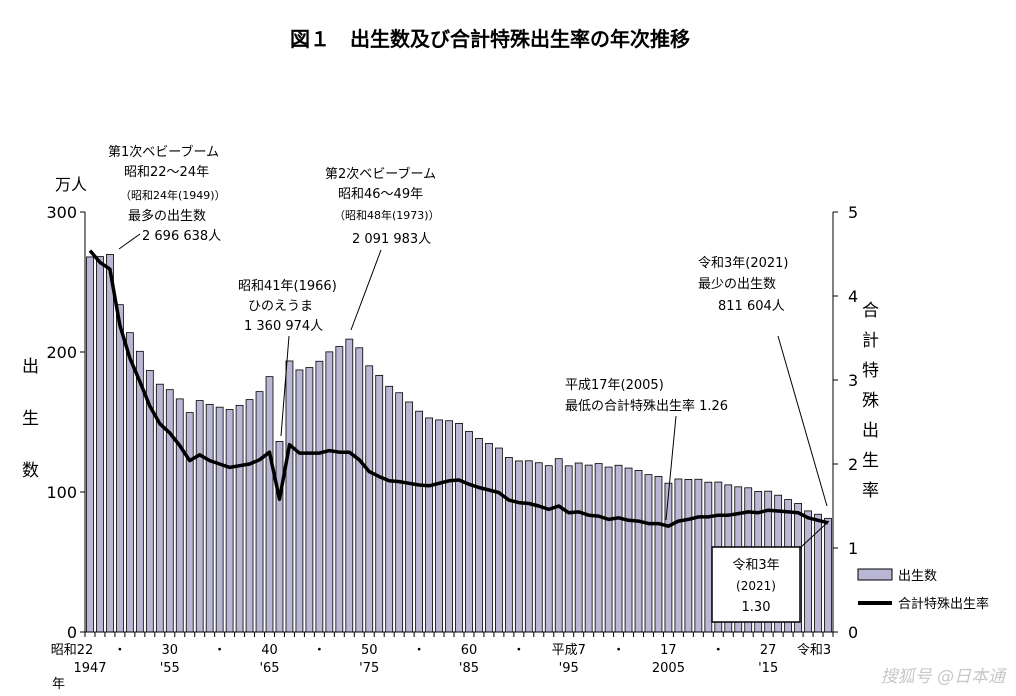 This screenshot has width=1016, height=696. I want to click on bar-1956, so click(179, 515).